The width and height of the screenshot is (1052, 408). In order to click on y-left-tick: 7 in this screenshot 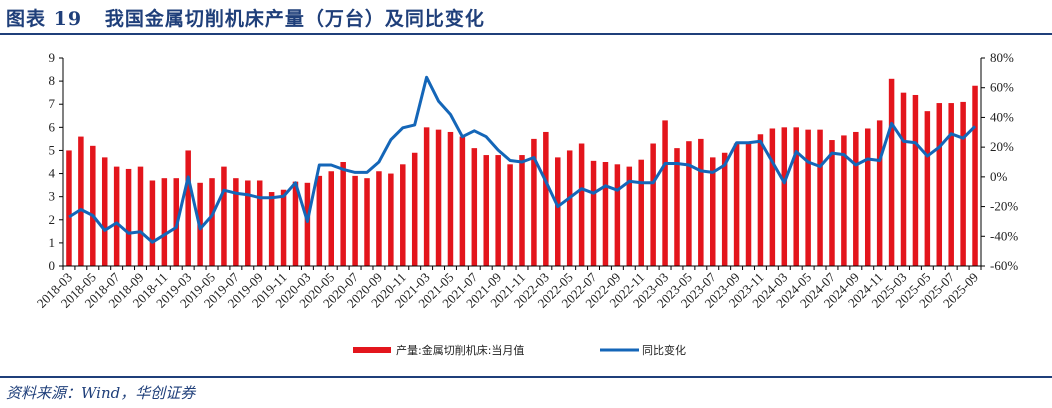, I will do `click(52, 103)`.